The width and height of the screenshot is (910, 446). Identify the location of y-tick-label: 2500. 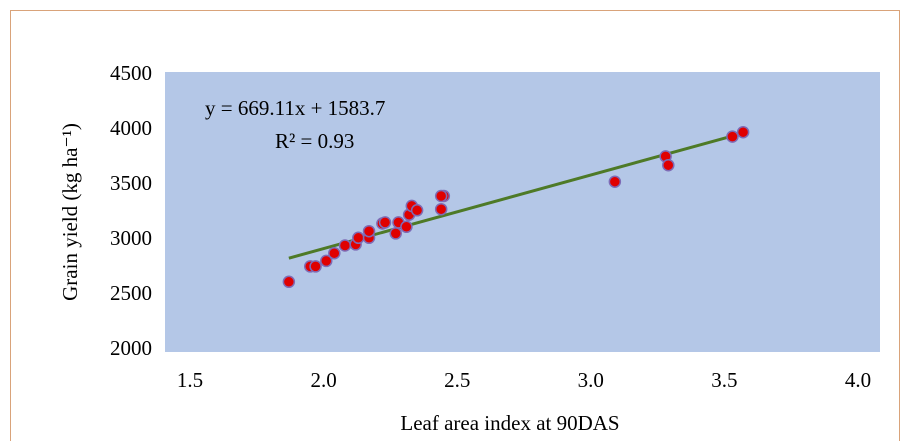
(131, 293).